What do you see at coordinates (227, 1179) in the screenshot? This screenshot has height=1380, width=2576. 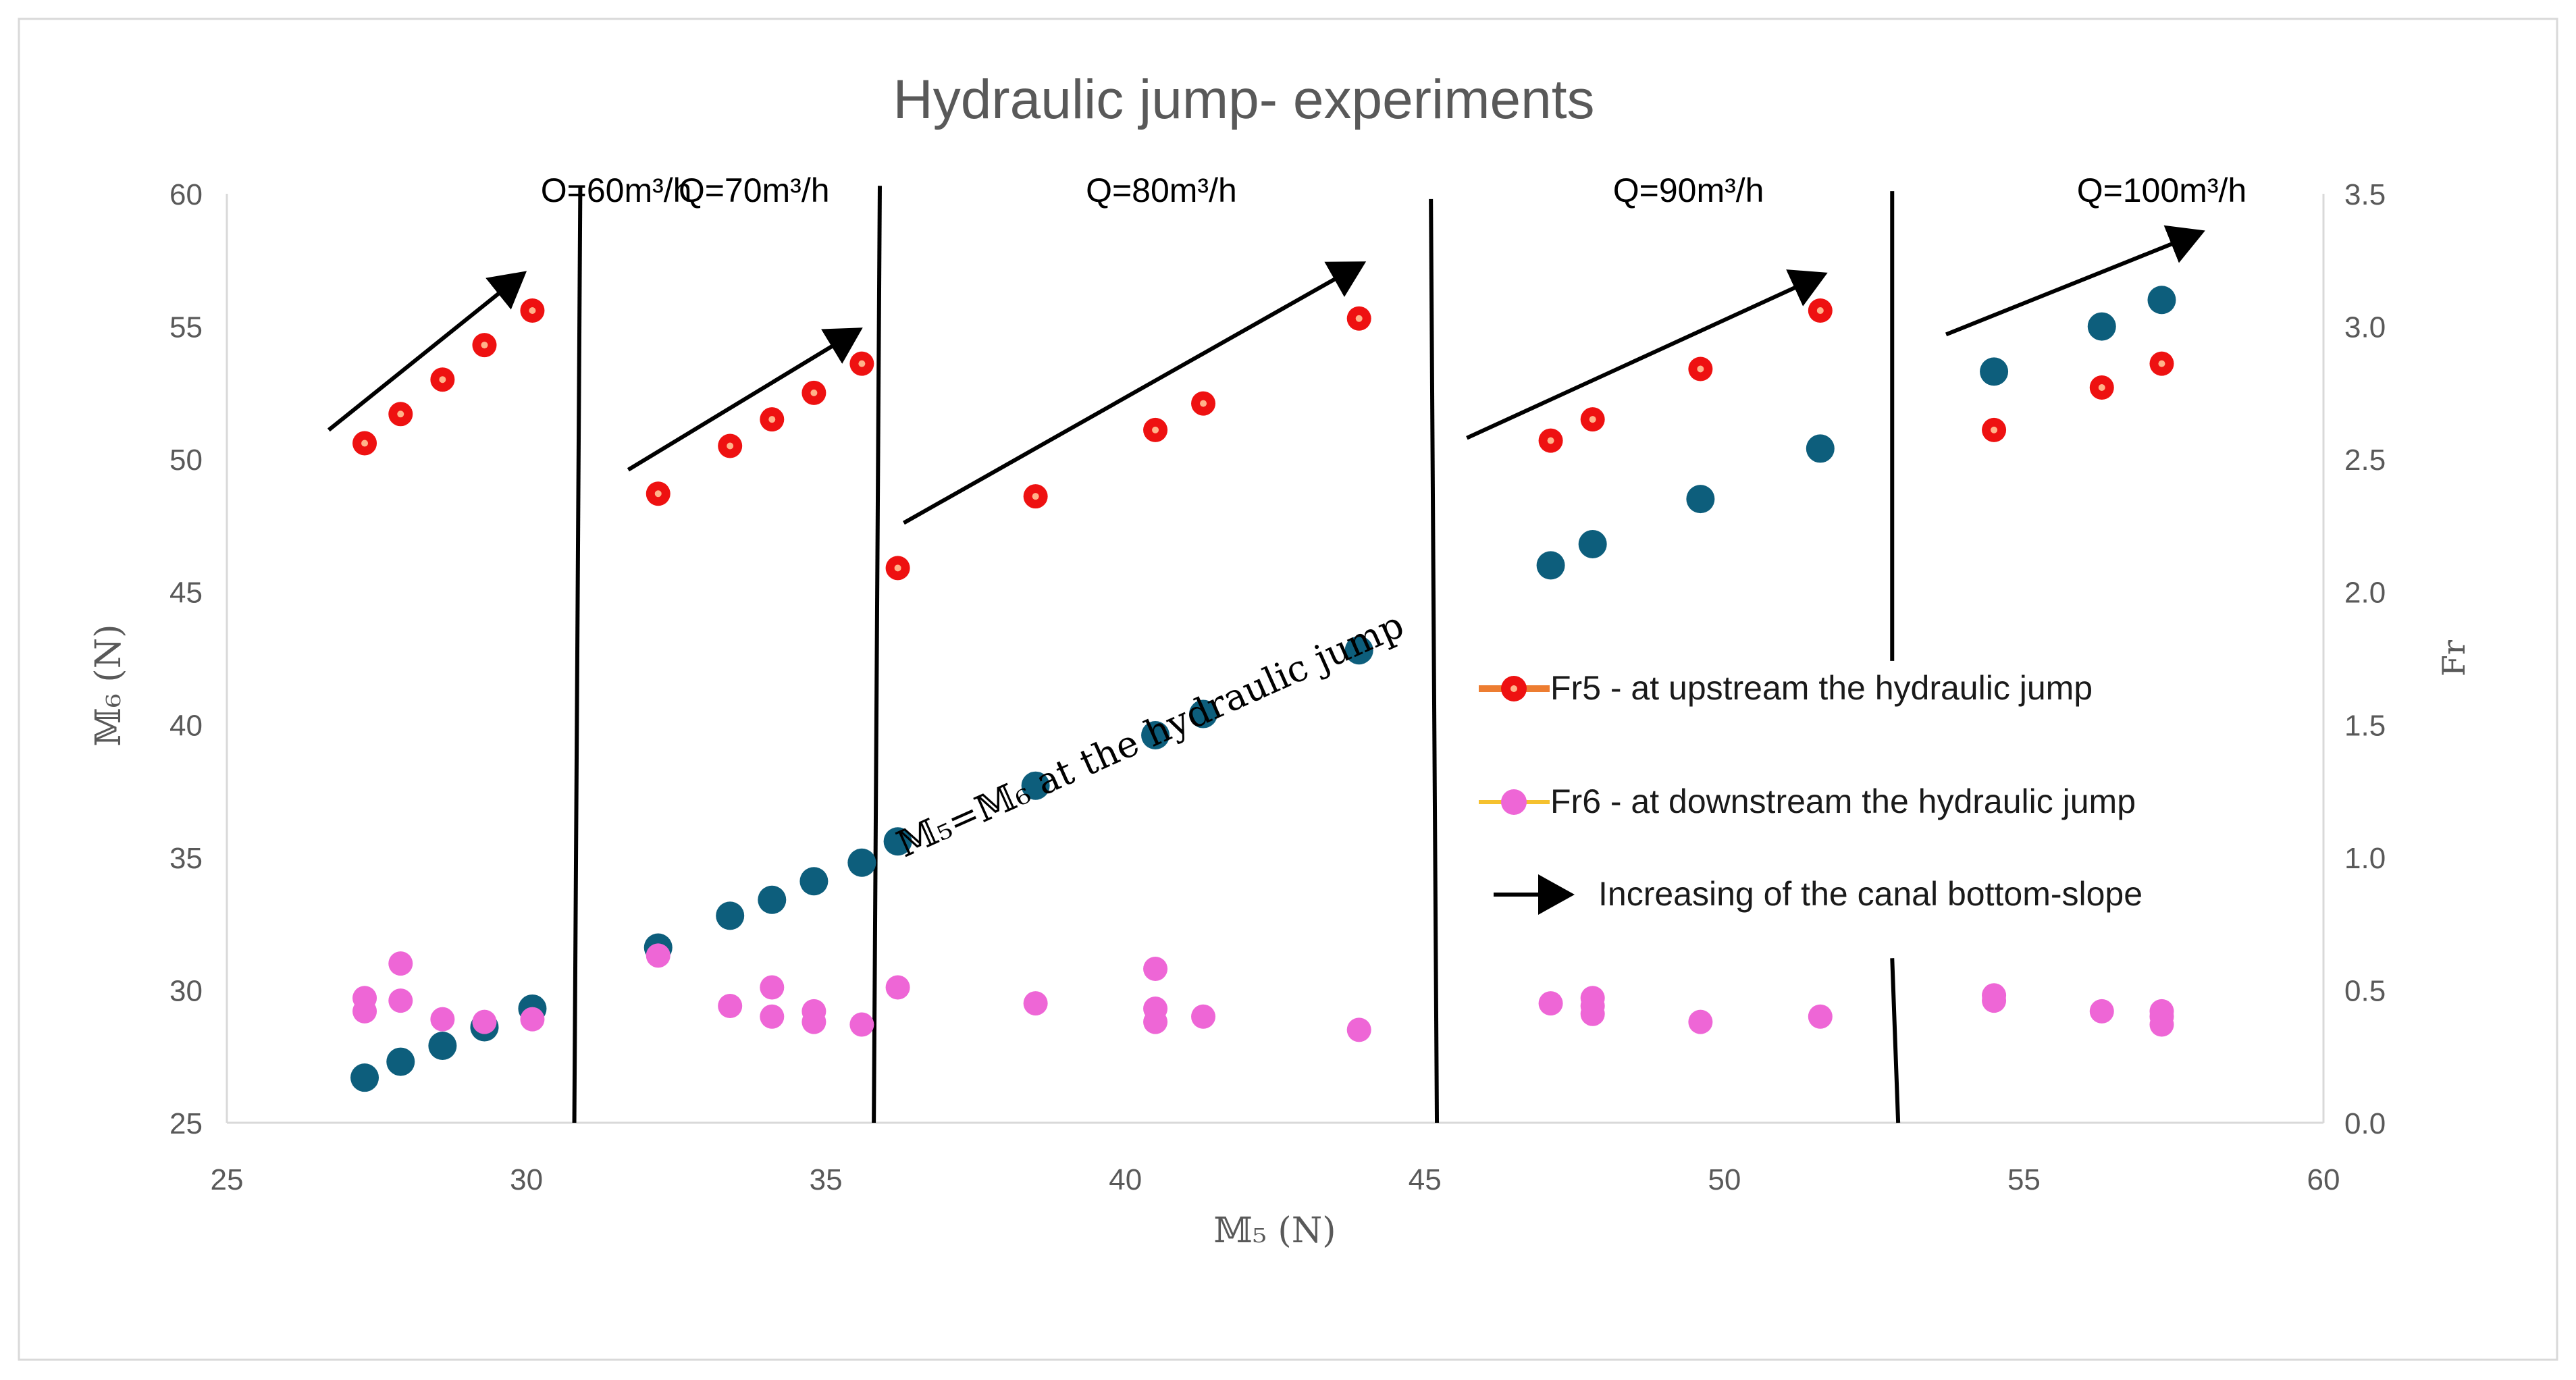 I see `x-tick-label: 25` at bounding box center [227, 1179].